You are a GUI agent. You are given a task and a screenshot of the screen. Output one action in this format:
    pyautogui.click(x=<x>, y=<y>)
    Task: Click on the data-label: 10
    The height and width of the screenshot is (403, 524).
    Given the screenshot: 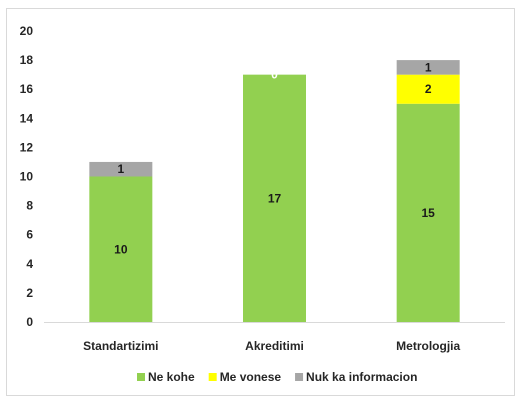 What is the action you would take?
    pyautogui.click(x=121, y=249)
    